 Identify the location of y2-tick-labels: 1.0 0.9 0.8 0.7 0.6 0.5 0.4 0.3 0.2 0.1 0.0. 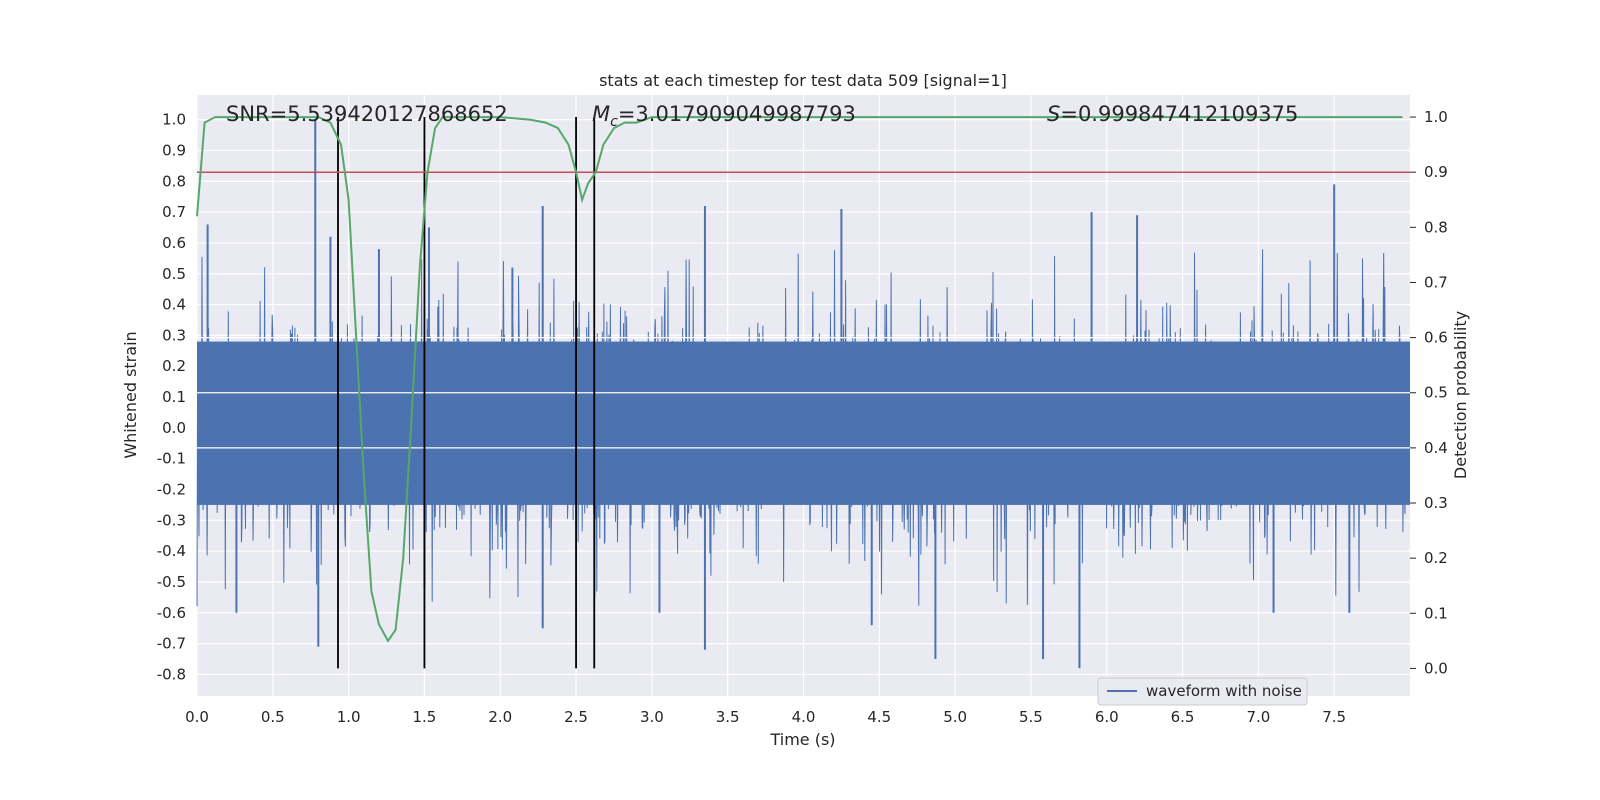
(1429, 392).